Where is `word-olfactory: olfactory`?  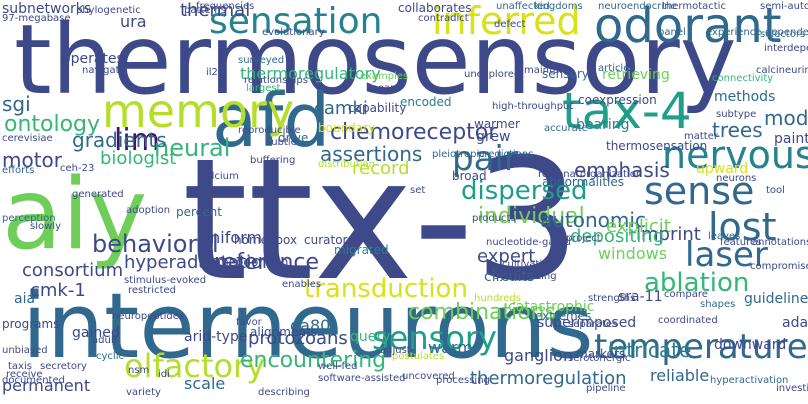 word-olfactory: olfactory is located at coordinates (195, 366).